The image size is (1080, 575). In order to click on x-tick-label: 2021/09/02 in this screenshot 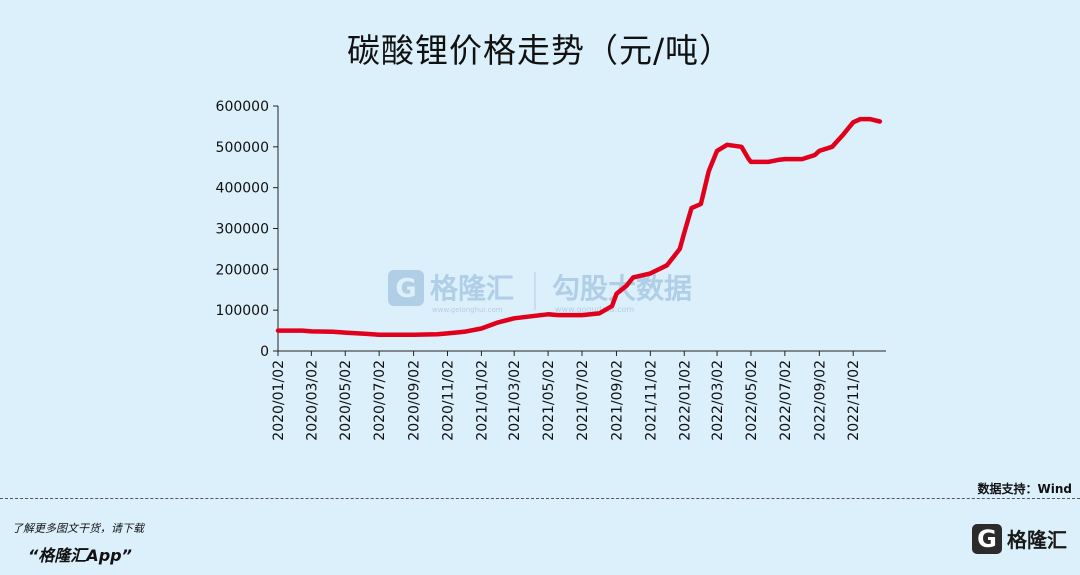, I will do `click(617, 400)`.